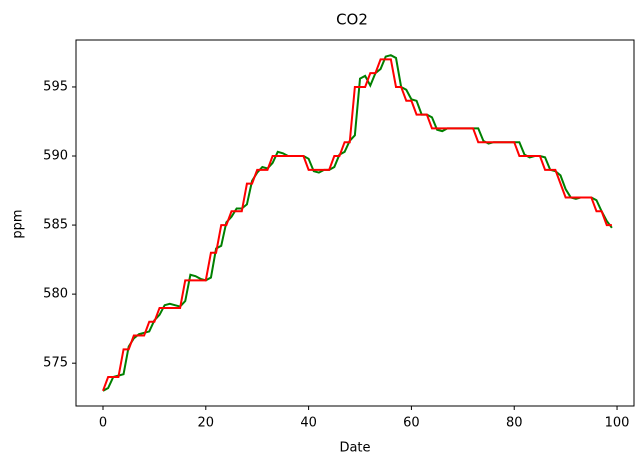 This screenshot has width=635, height=457. I want to click on y-tick-label: 585, so click(55, 225).